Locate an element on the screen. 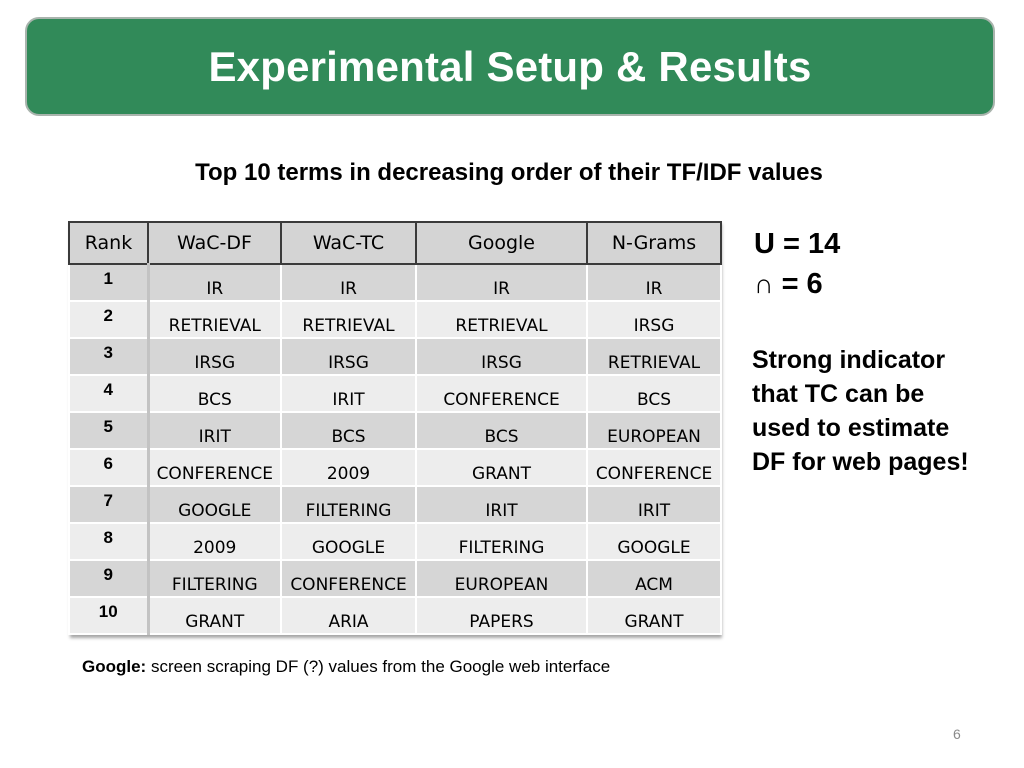  intersection-symbol: ∩ is located at coordinates (764, 284).